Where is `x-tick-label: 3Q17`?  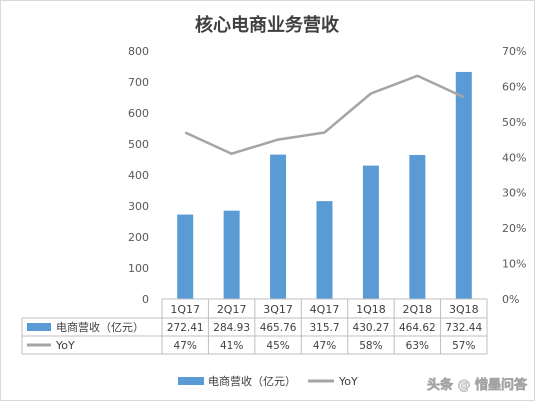 x-tick-label: 3Q17 is located at coordinates (278, 309).